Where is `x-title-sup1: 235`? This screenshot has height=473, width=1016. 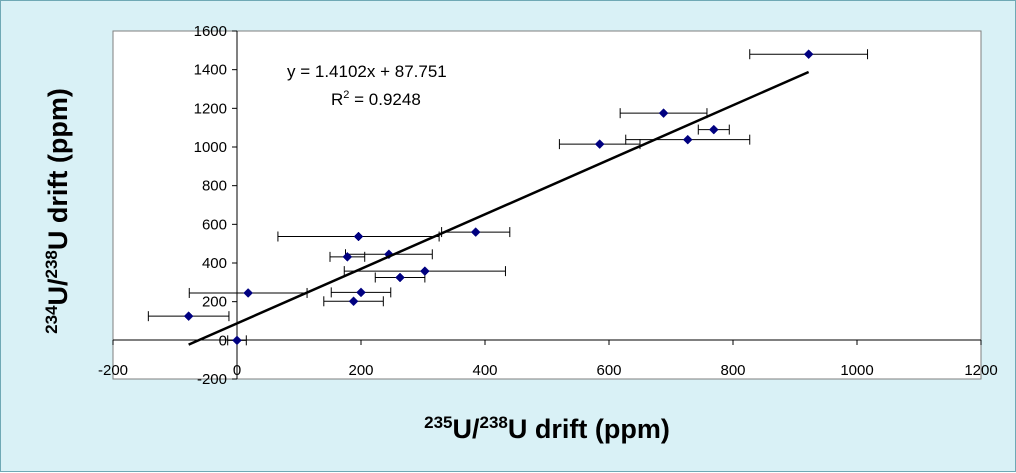
x-title-sup1: 235 is located at coordinates (438, 422).